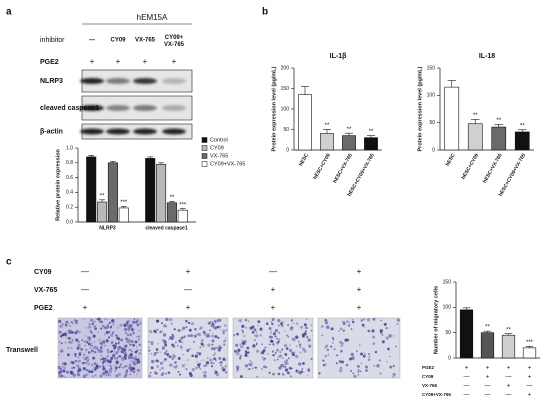 This screenshot has height=415, width=550. Describe the element at coordinates (45, 290) in the screenshot. I see `row-label: VX-765` at that location.